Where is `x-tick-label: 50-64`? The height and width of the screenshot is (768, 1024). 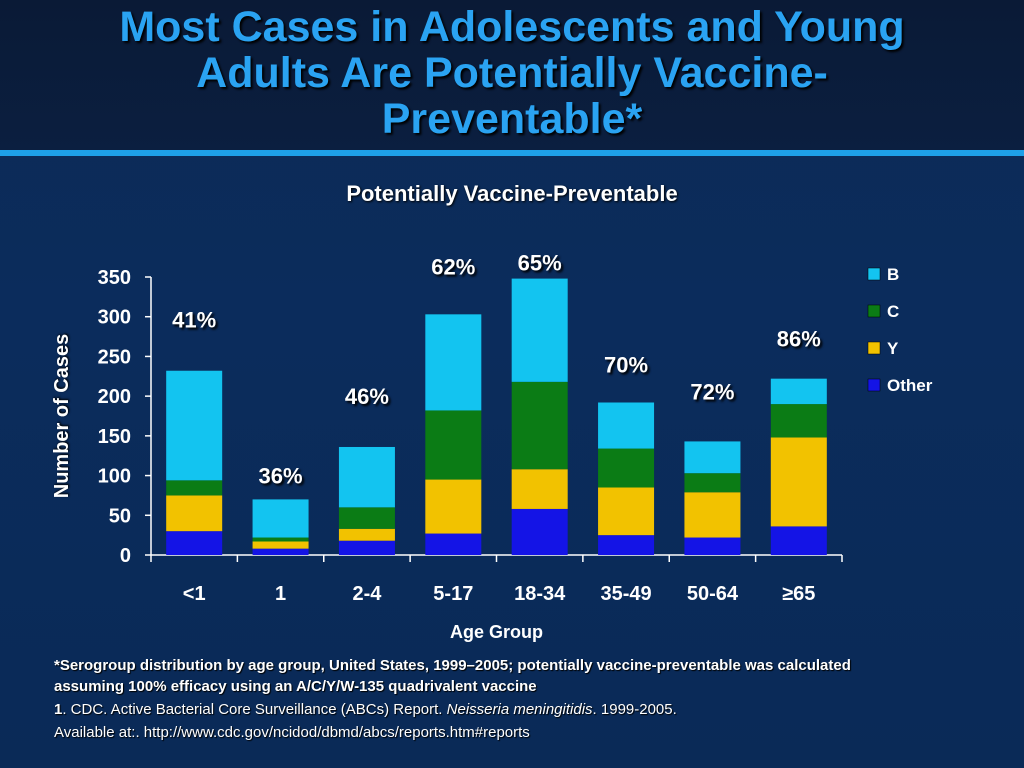 x-tick-label: 50-64 is located at coordinates (713, 594).